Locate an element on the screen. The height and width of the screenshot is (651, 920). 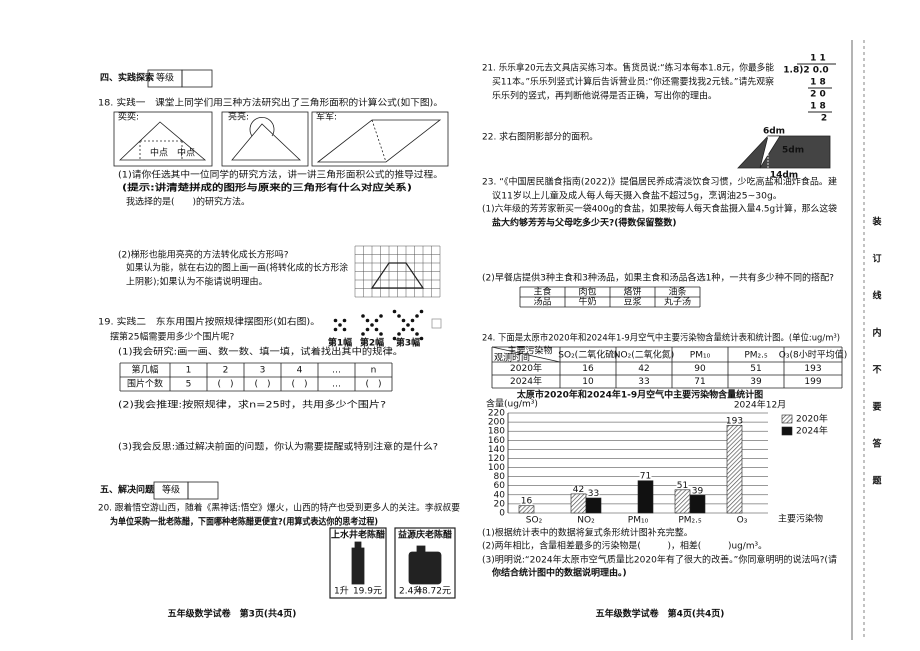
data-label: 71 is located at coordinates (645, 477).